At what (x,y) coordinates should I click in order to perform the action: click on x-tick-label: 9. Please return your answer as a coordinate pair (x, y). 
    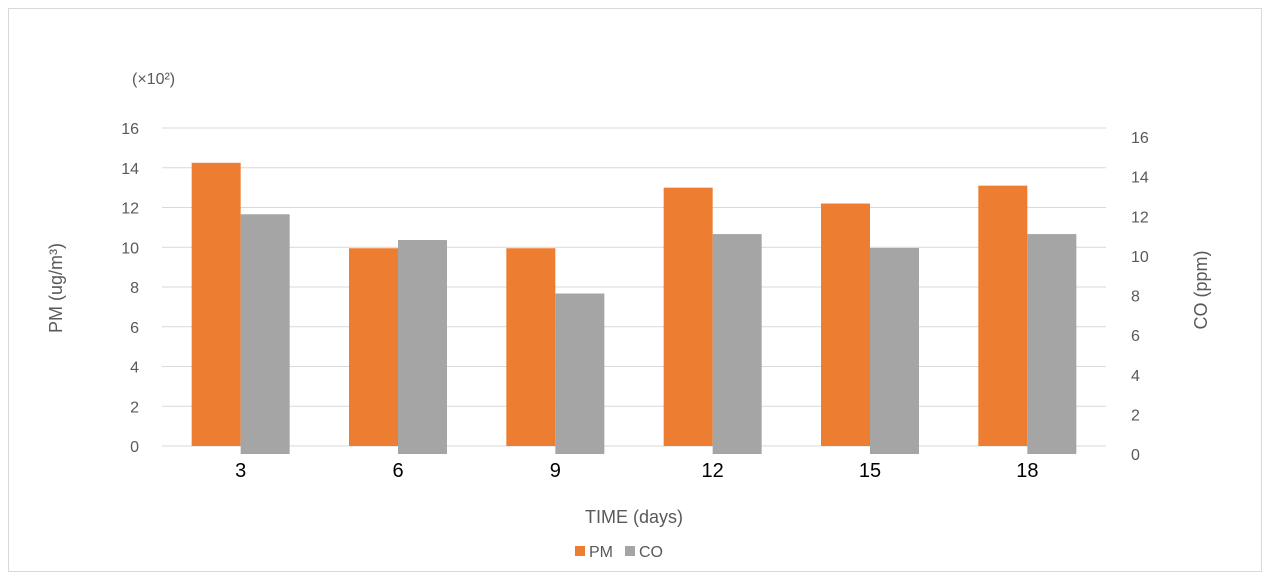
    Looking at the image, I should click on (555, 471).